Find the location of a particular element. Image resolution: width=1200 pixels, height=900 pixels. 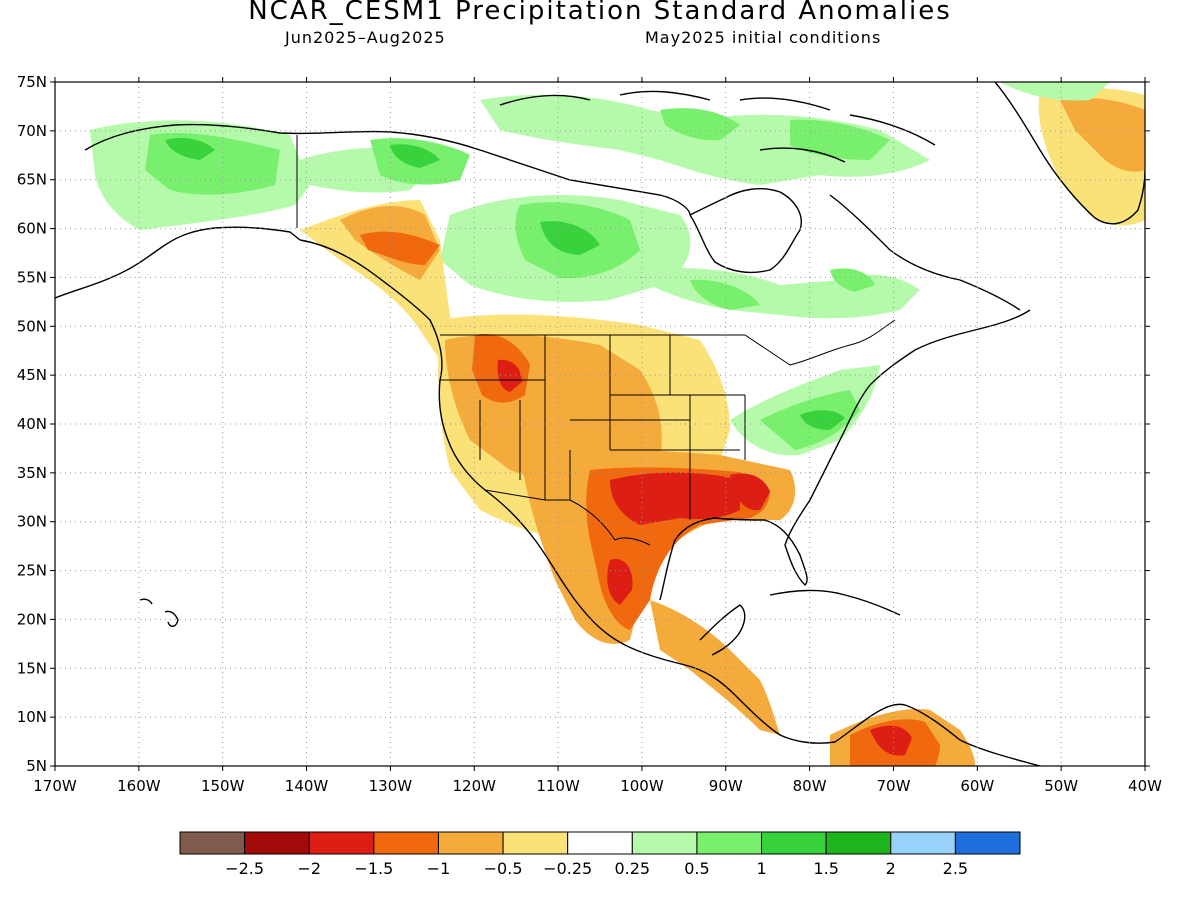

lat-label: 10N is located at coordinates (32, 717).